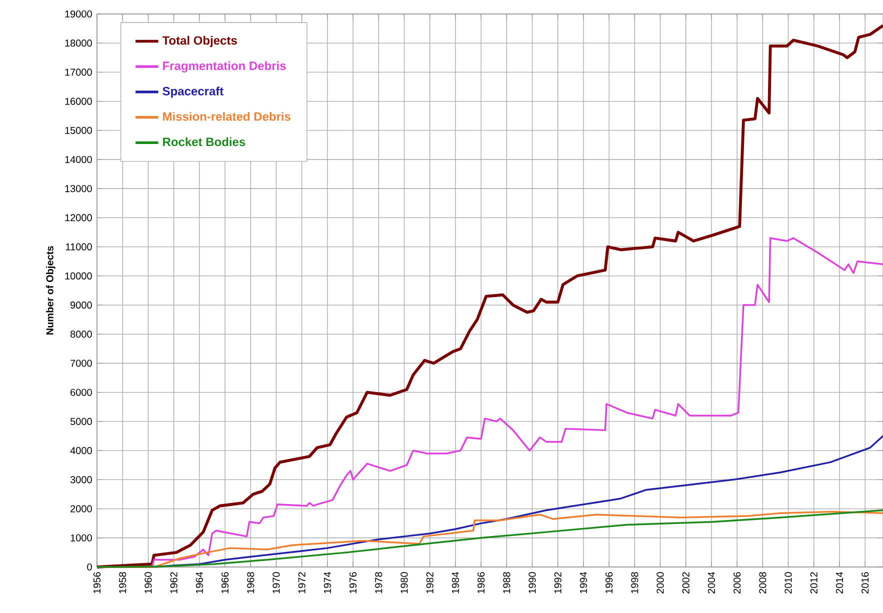 The width and height of the screenshot is (883, 613). I want to click on x-tick-label: 1964, so click(199, 583).